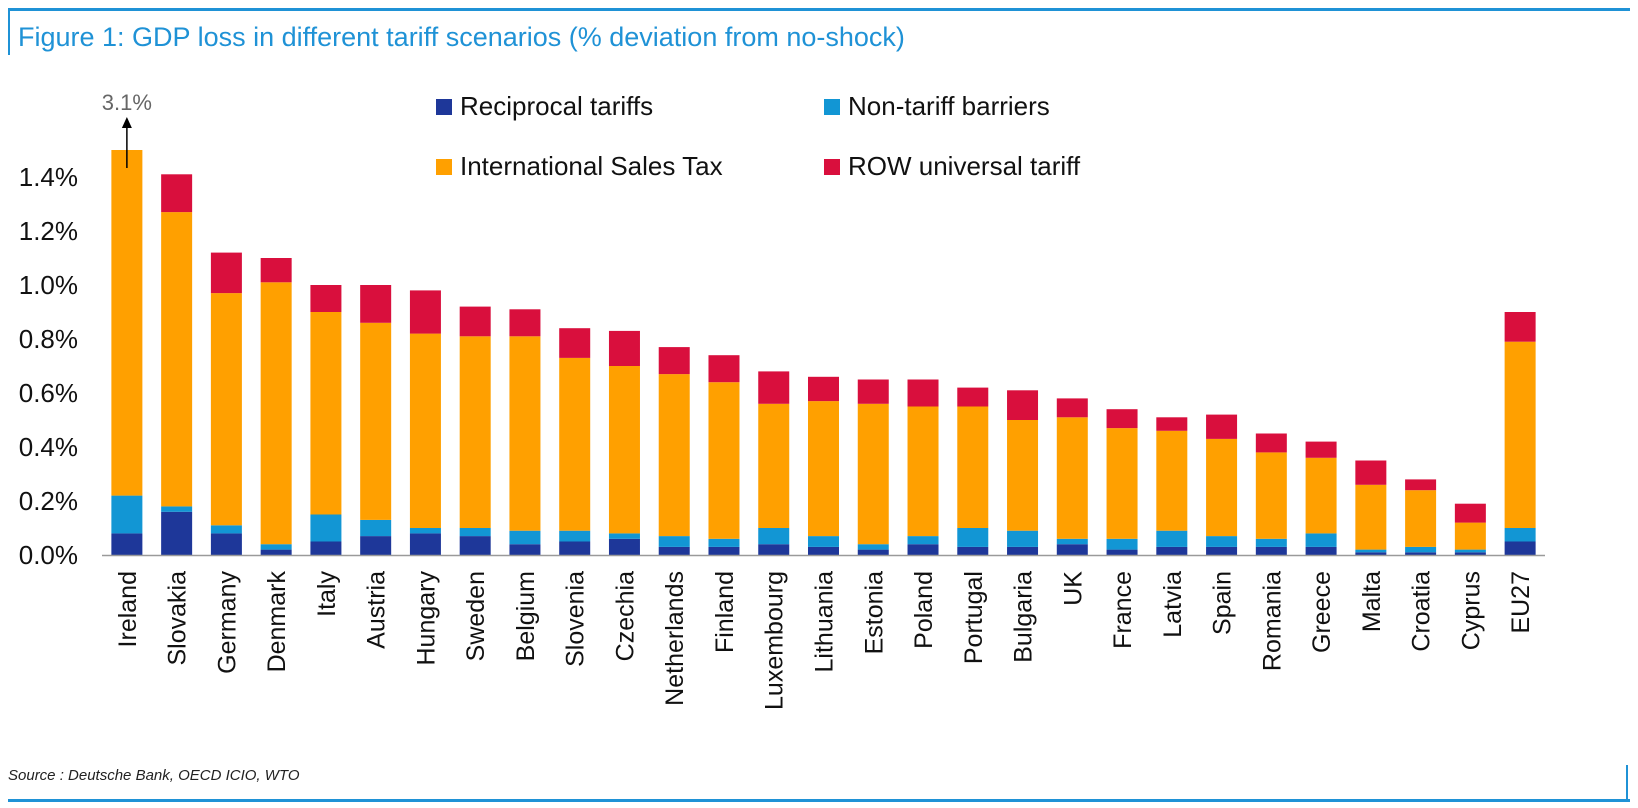  What do you see at coordinates (874, 612) in the screenshot?
I see `x-category-label: Estonia` at bounding box center [874, 612].